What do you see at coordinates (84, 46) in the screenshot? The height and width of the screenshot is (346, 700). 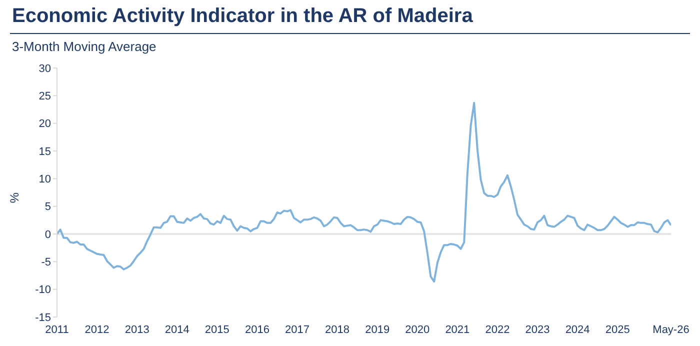 I see `chart-subtitle: 3-Month Moving Average` at bounding box center [84, 46].